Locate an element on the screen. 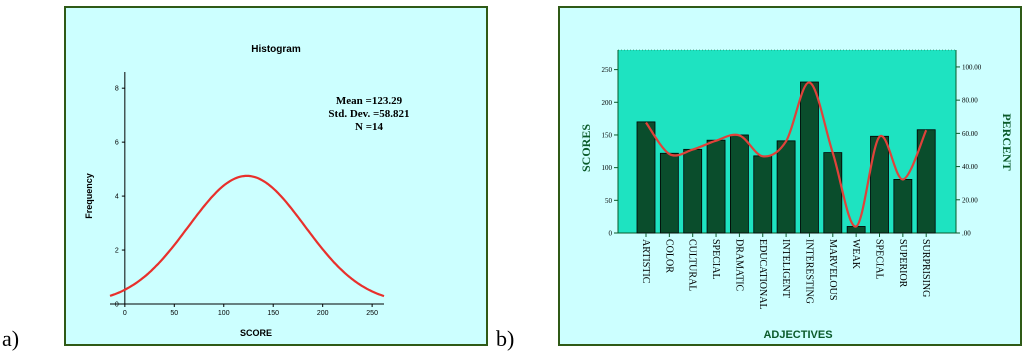 The image size is (1026, 352). category-tick-label: SURPRISING is located at coordinates (925, 268).